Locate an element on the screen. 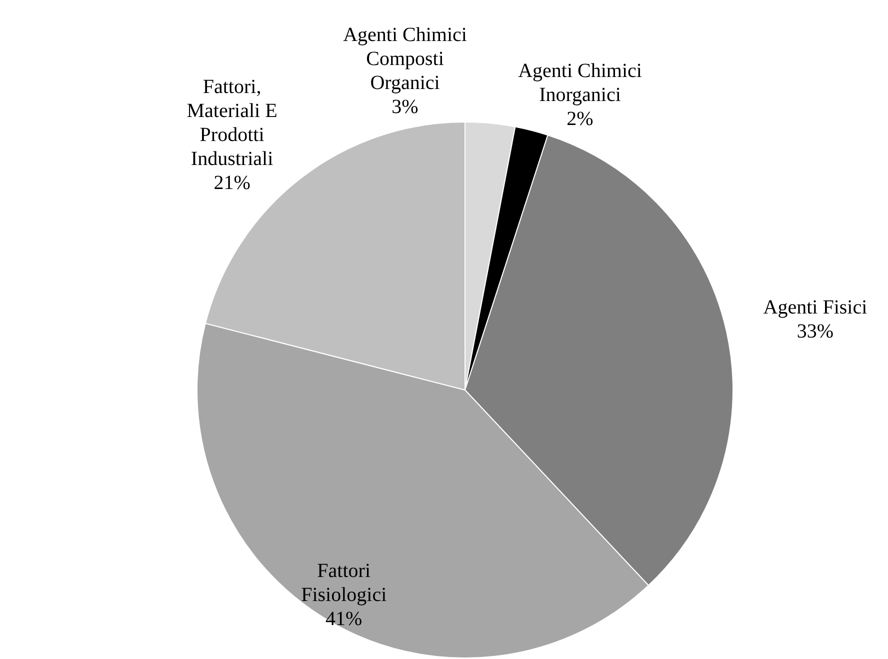 This screenshot has width=888, height=659. slice-label: Agenti Fisici is located at coordinates (815, 307).